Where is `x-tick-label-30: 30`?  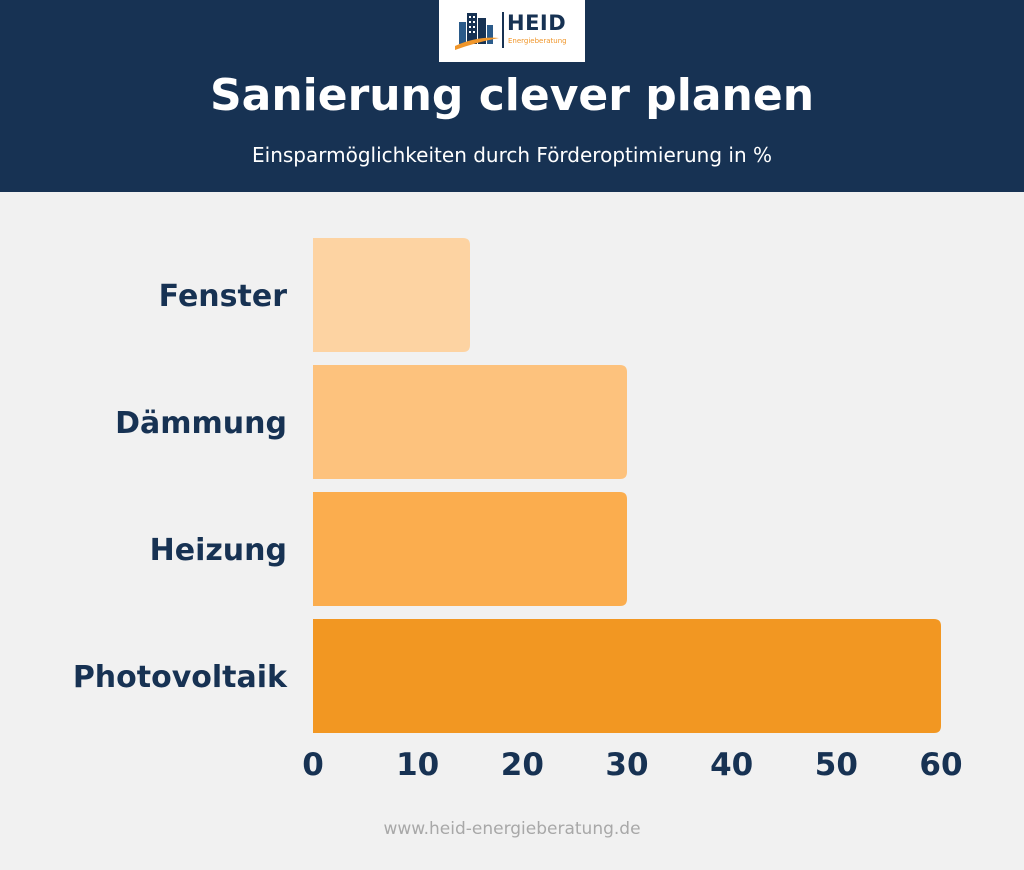
x-tick-label-30: 30 is located at coordinates (626, 765).